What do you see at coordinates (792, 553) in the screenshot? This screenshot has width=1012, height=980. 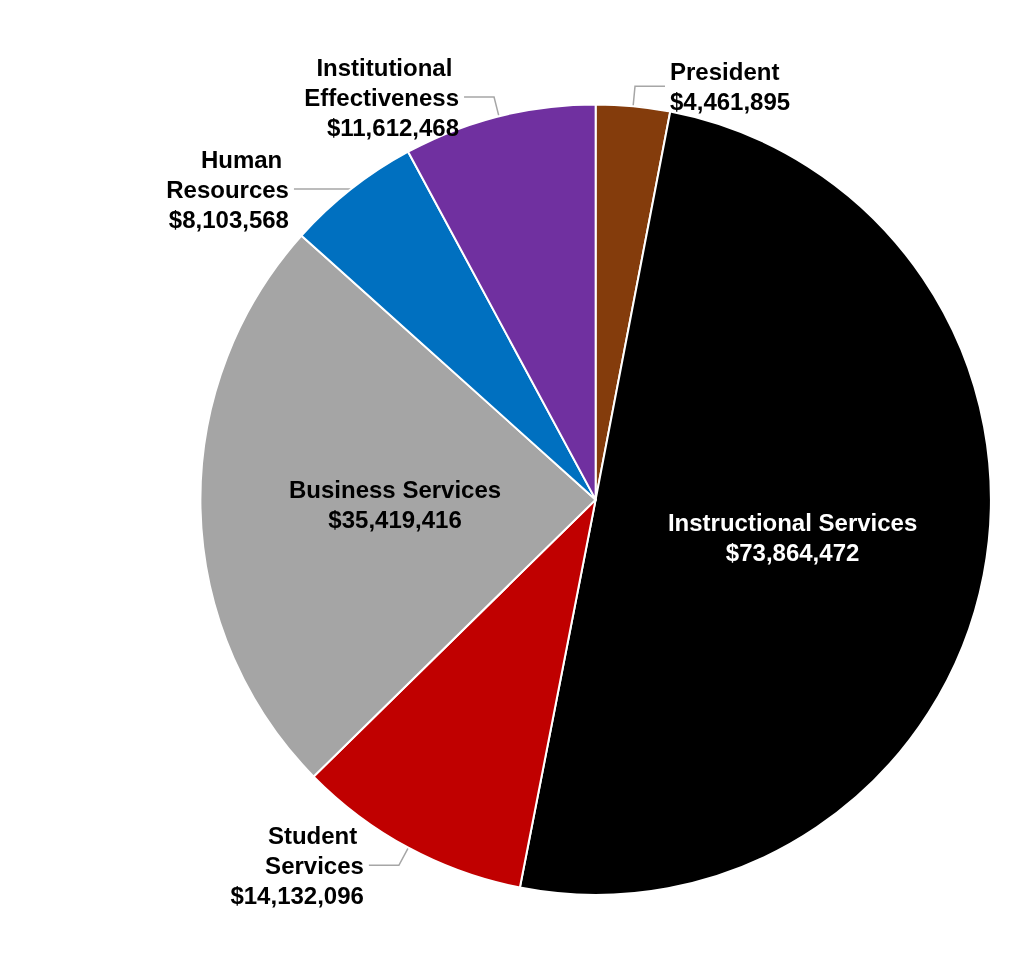 I see `data-label: $73,864,472` at bounding box center [792, 553].